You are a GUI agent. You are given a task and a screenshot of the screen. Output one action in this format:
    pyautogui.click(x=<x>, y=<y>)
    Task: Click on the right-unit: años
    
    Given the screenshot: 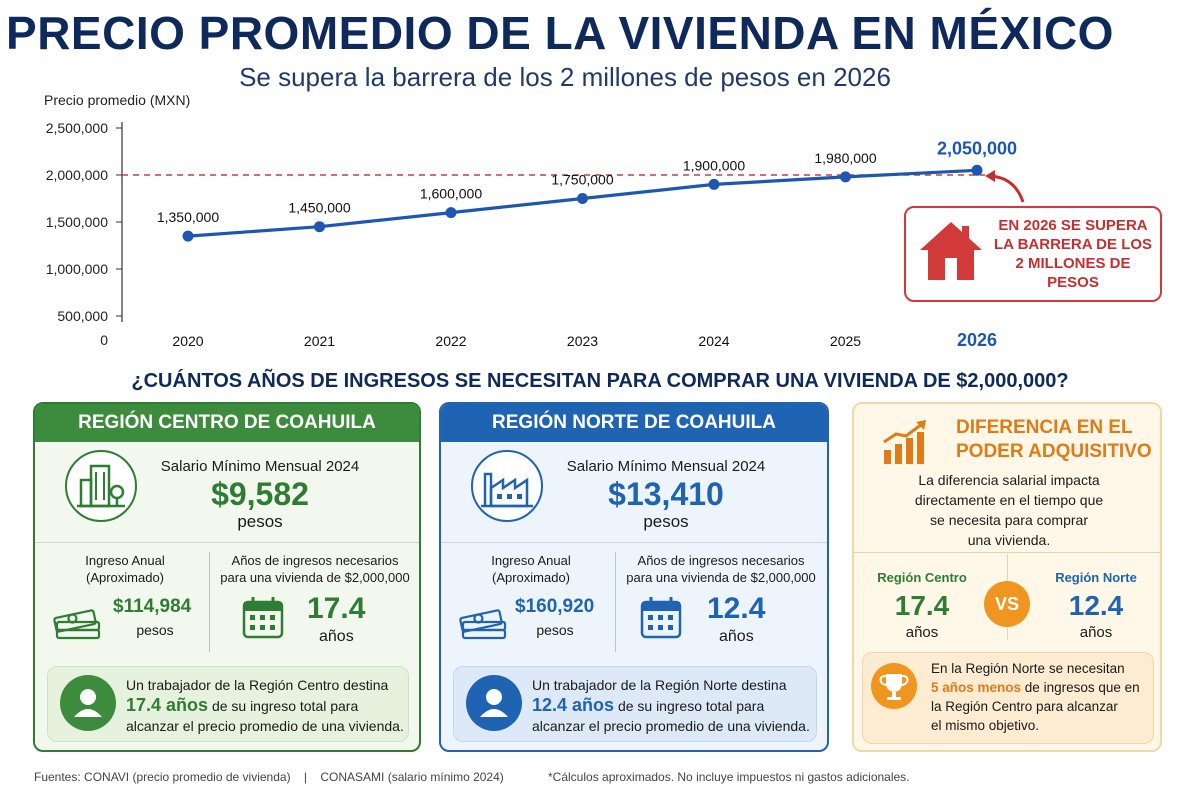 What is the action you would take?
    pyautogui.click(x=1096, y=632)
    